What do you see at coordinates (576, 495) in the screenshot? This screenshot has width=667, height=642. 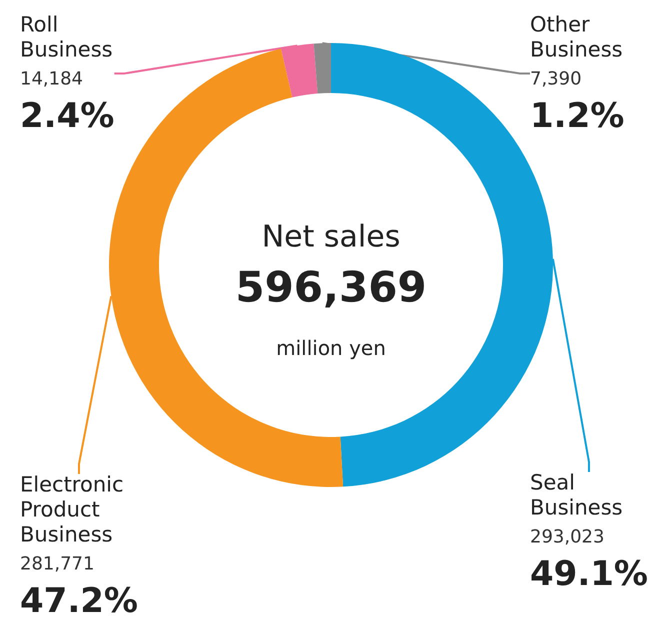 I see `slice-label: Seal Business` at bounding box center [576, 495].